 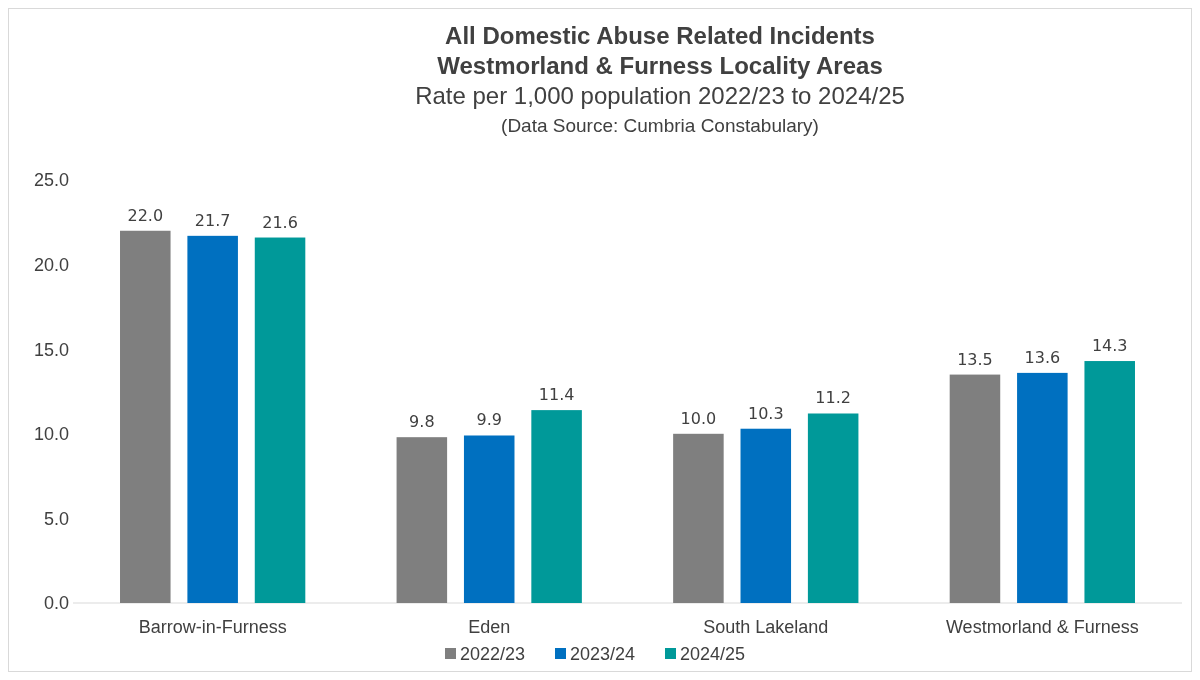 What do you see at coordinates (212, 220) in the screenshot?
I see `data-label: 21.7` at bounding box center [212, 220].